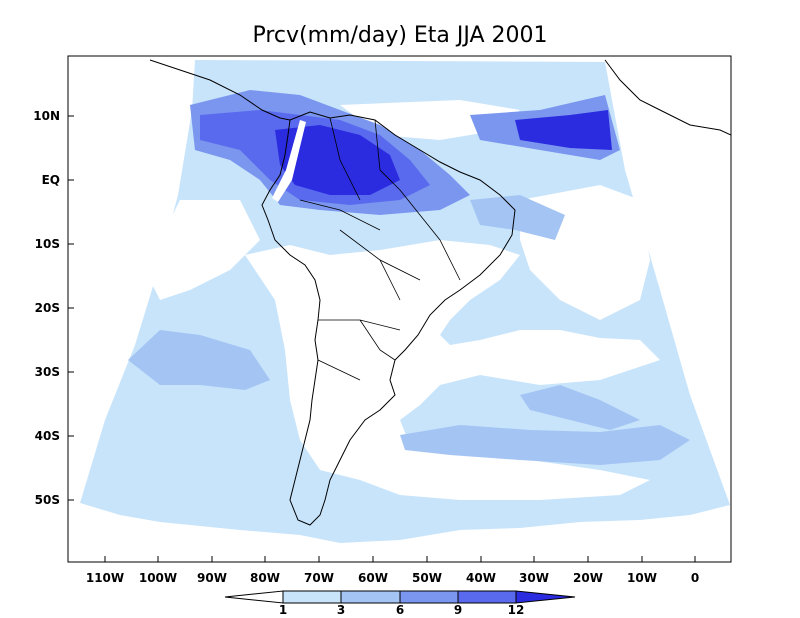  I want to click on map-title: Prcv(mm/day) Eta JJA 2001, so click(399, 35).